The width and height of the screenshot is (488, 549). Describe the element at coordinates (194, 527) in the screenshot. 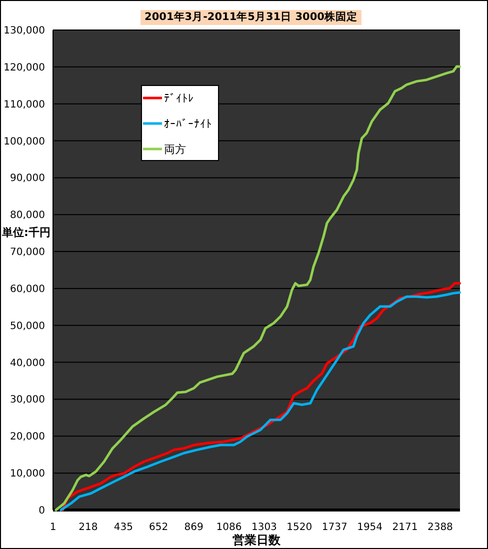

I see `x-tick-label: 869` at that location.